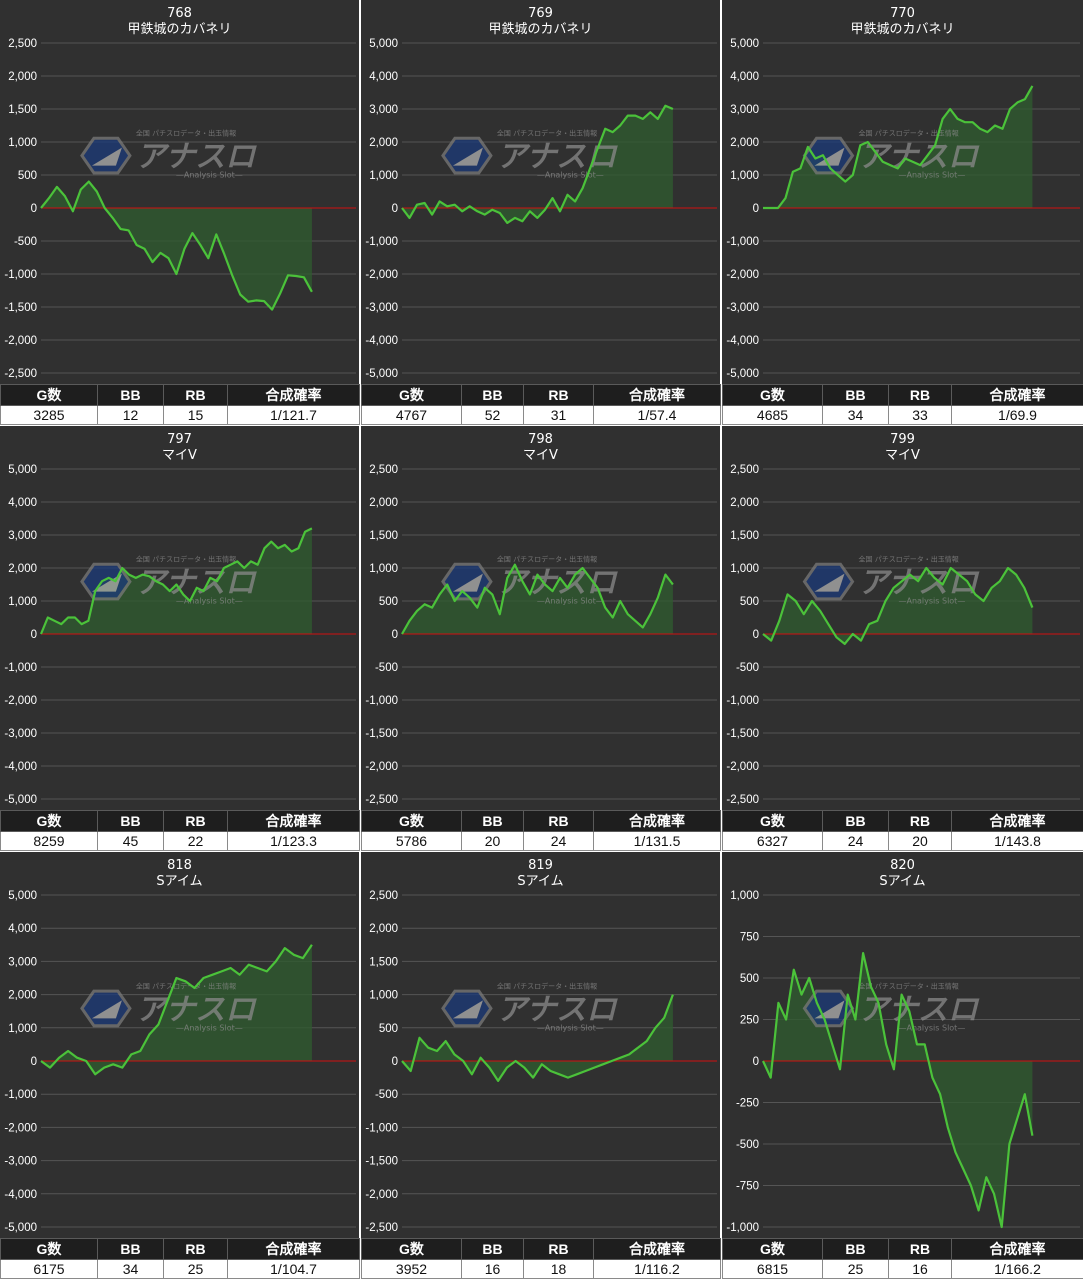 The height and width of the screenshot is (1279, 1083). I want to click on chart-number: 818, so click(179, 865).